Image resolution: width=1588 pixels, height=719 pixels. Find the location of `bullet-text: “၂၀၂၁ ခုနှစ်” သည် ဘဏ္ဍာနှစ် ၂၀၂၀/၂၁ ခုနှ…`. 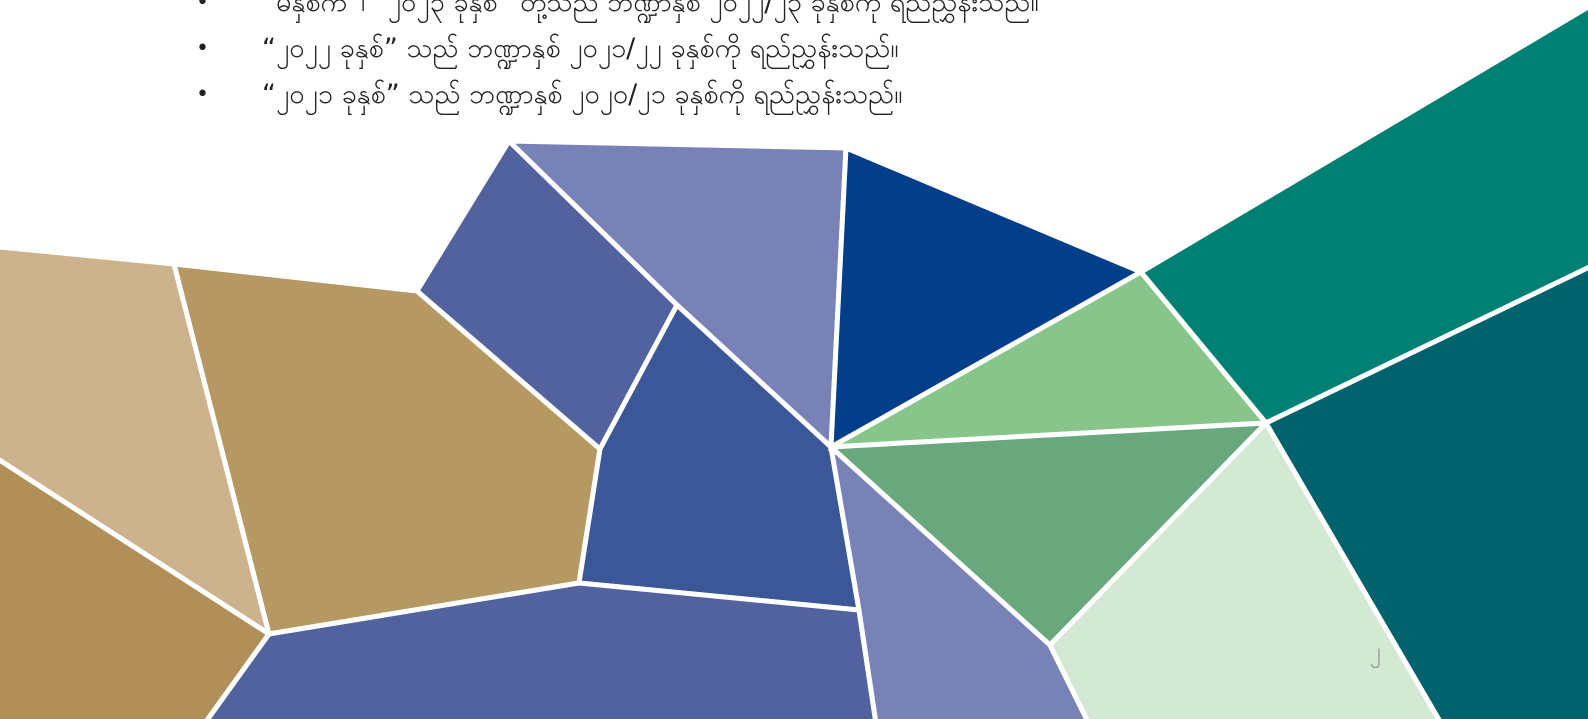

bullet-text: “၂၀၂၁ ခုနှစ်” သည် ဘဏ္ဍာနှစ် ၂၀၂၀/၂၁ ခုနှ… is located at coordinates (582, 94).